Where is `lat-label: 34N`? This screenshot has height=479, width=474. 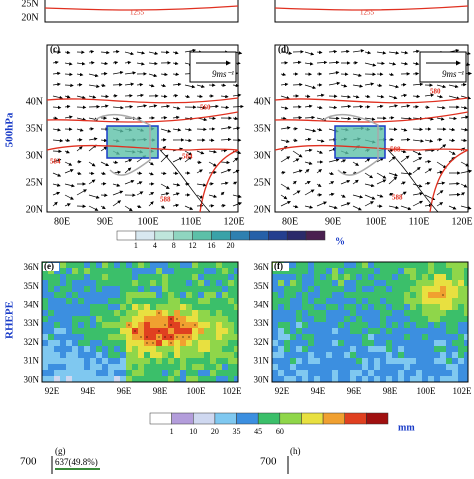 lat-label: 34N is located at coordinates (32, 304).